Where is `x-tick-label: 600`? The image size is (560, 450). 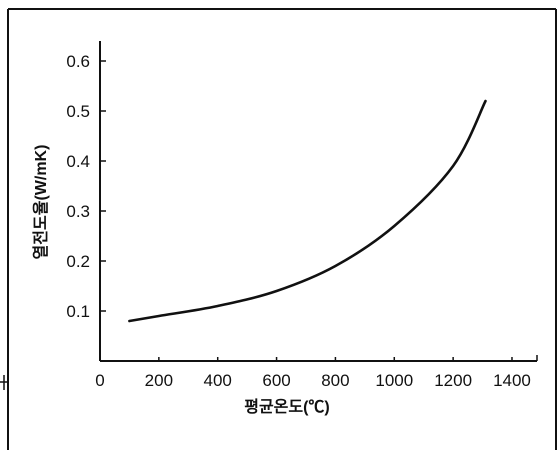 x-tick-label: 600 is located at coordinates (276, 380).